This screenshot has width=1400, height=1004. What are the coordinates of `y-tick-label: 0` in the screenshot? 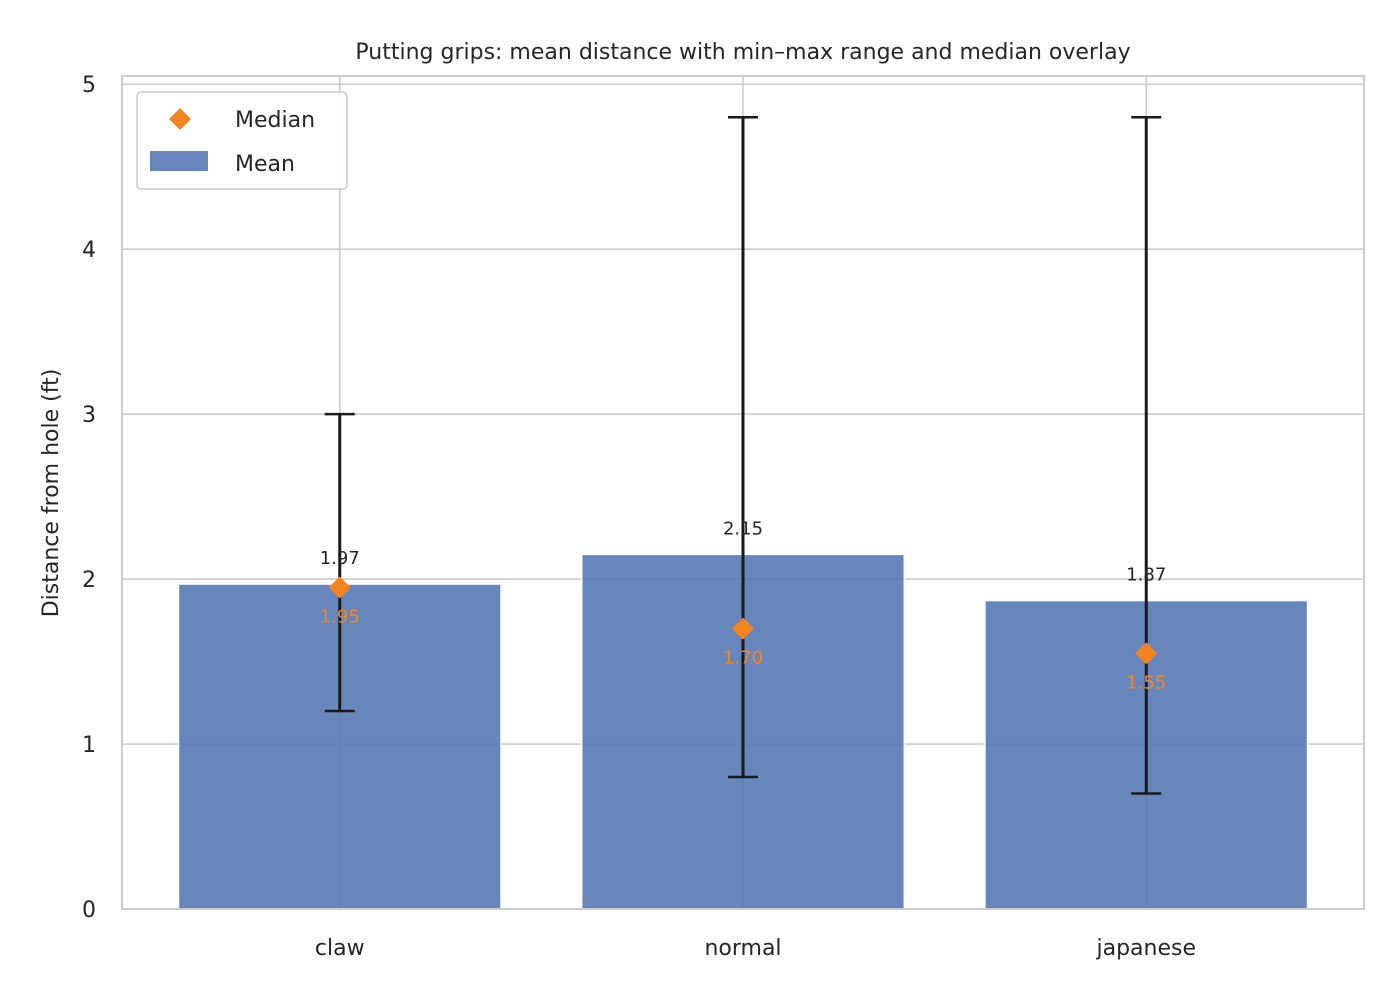 It's located at (89, 910).